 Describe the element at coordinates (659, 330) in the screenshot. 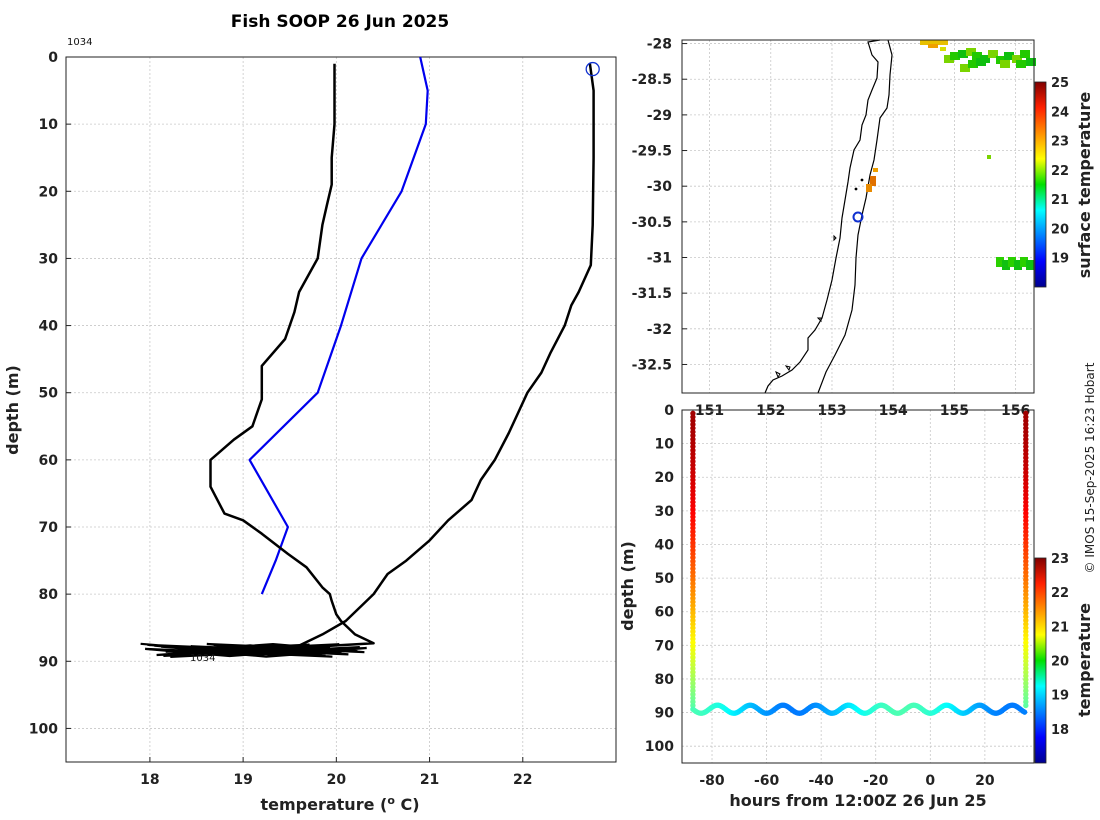

I see `lat-tick-label: -32` at that location.